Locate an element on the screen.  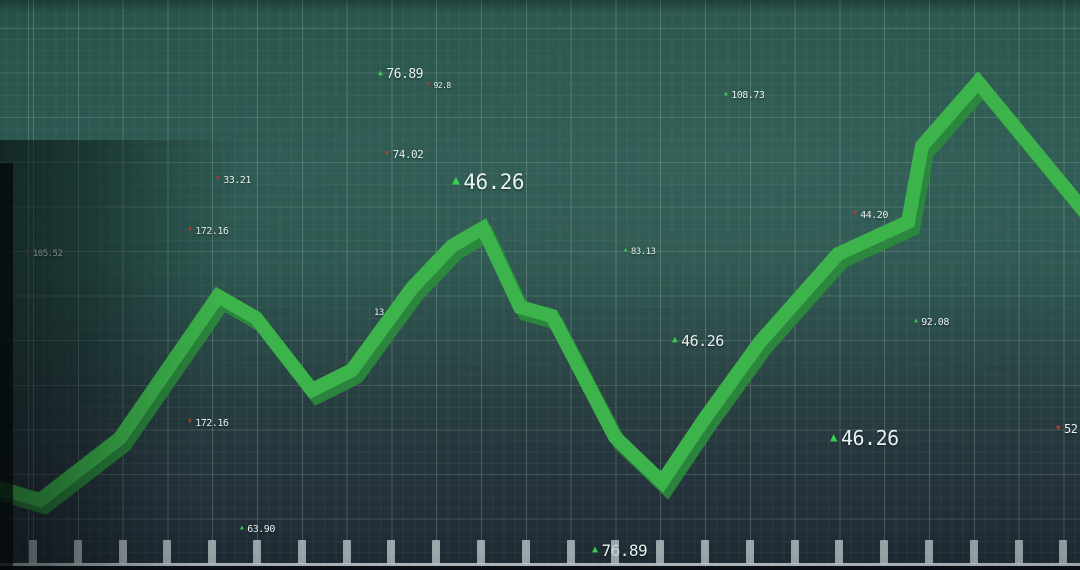
ruler-baseline is located at coordinates (540, 564).